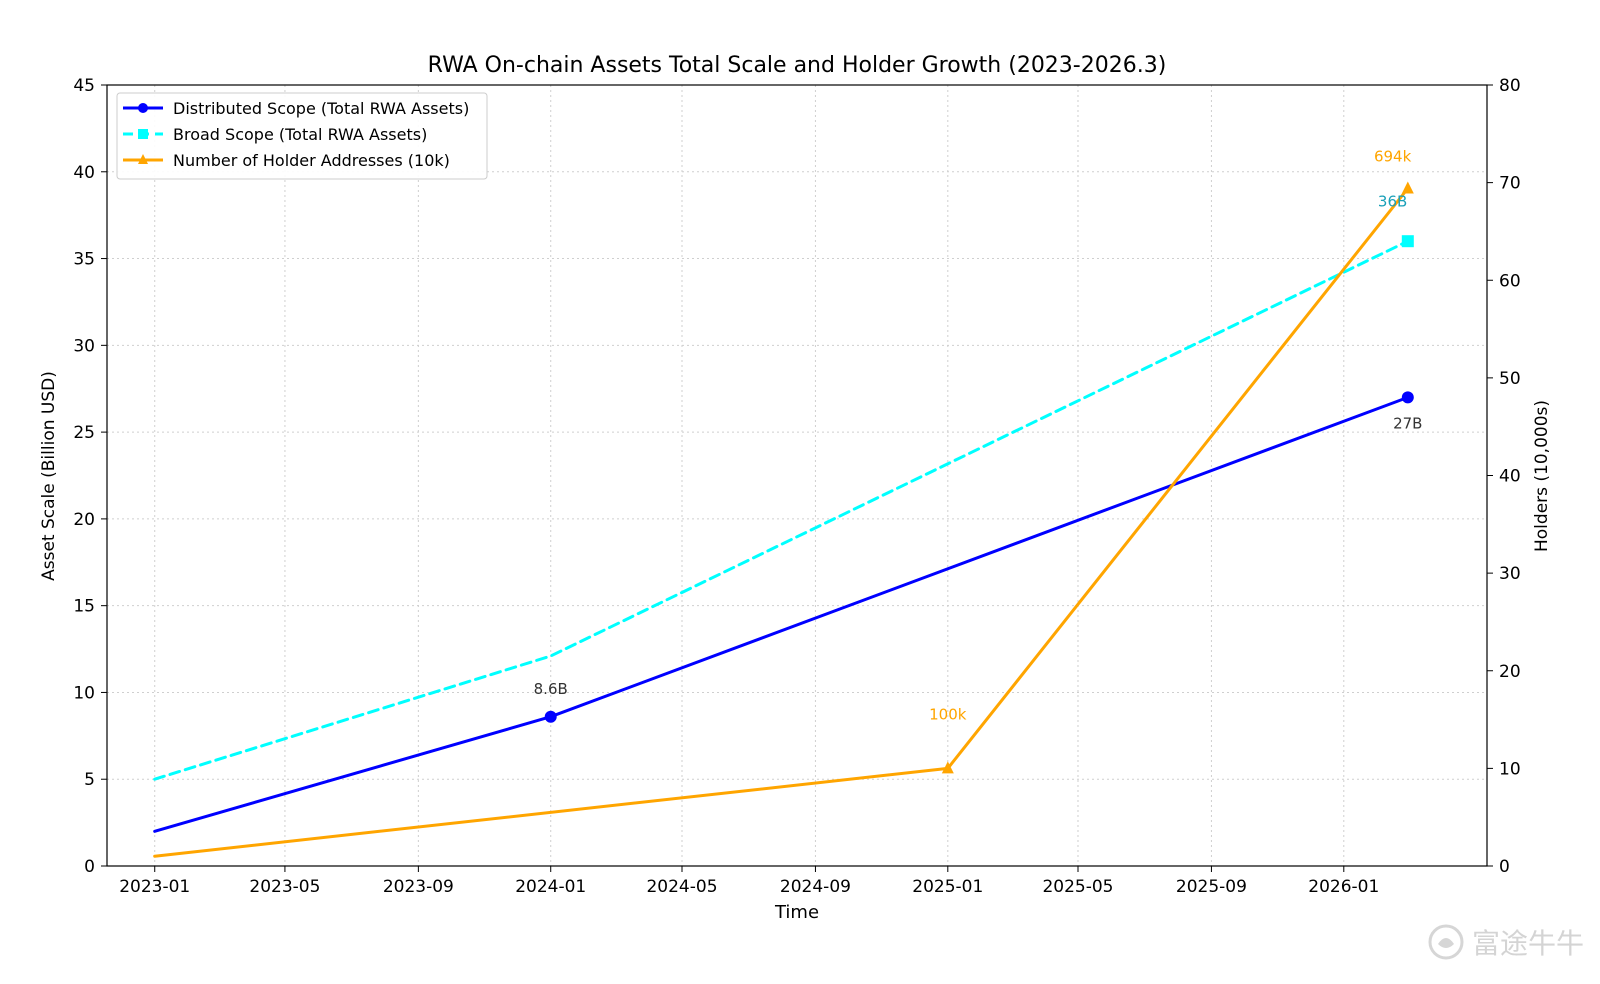 Image resolution: width=1600 pixels, height=984 pixels. I want to click on y2-axis-label: Holders (10,000s), so click(1542, 476).